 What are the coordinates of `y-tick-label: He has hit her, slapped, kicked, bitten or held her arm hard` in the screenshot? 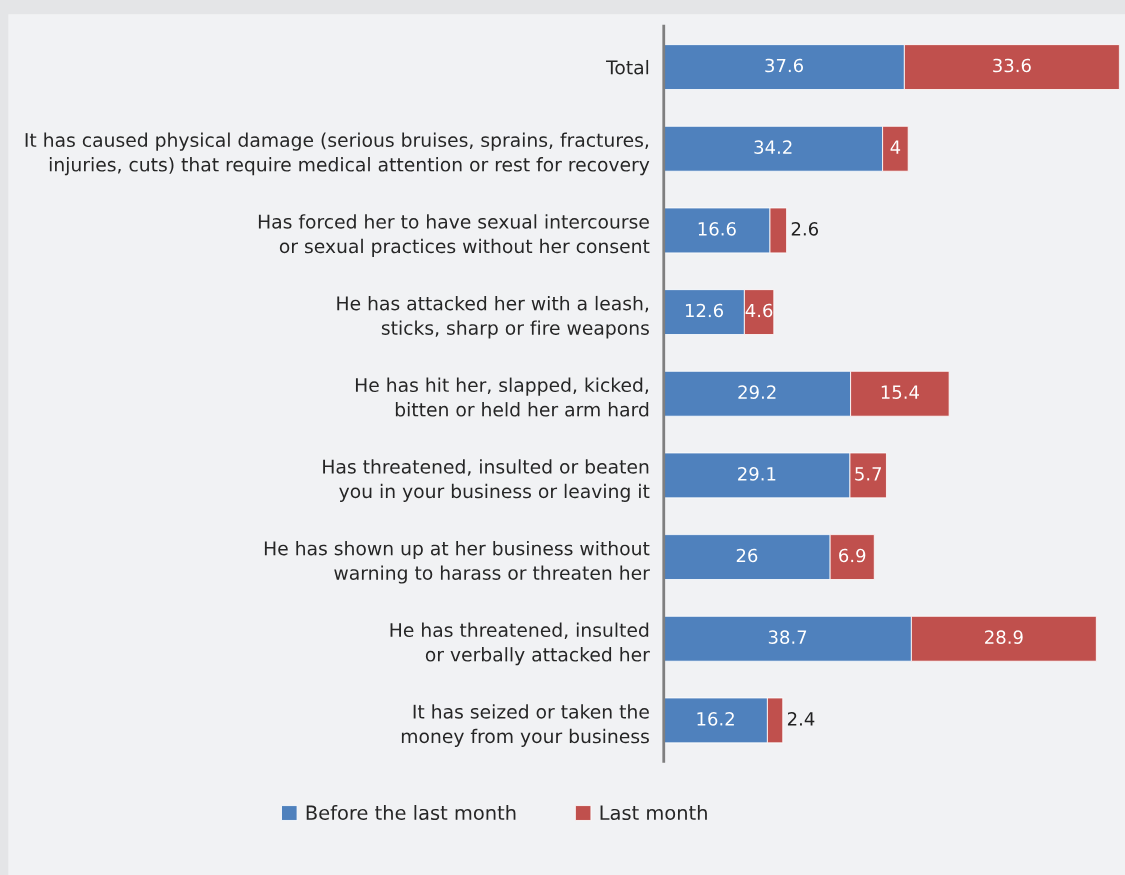 It's located at (502, 397).